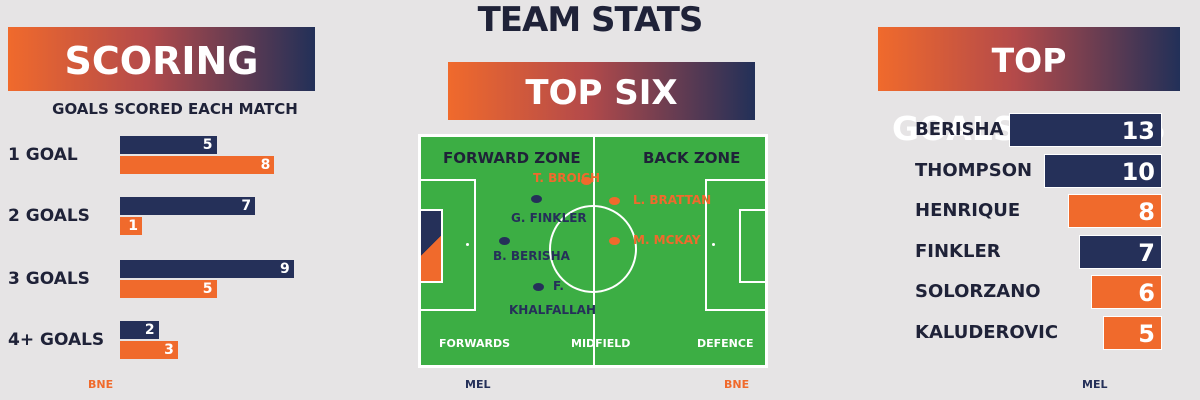  What do you see at coordinates (56, 340) in the screenshot?
I see `scoring-category-label: 4+ GOALS` at bounding box center [56, 340].